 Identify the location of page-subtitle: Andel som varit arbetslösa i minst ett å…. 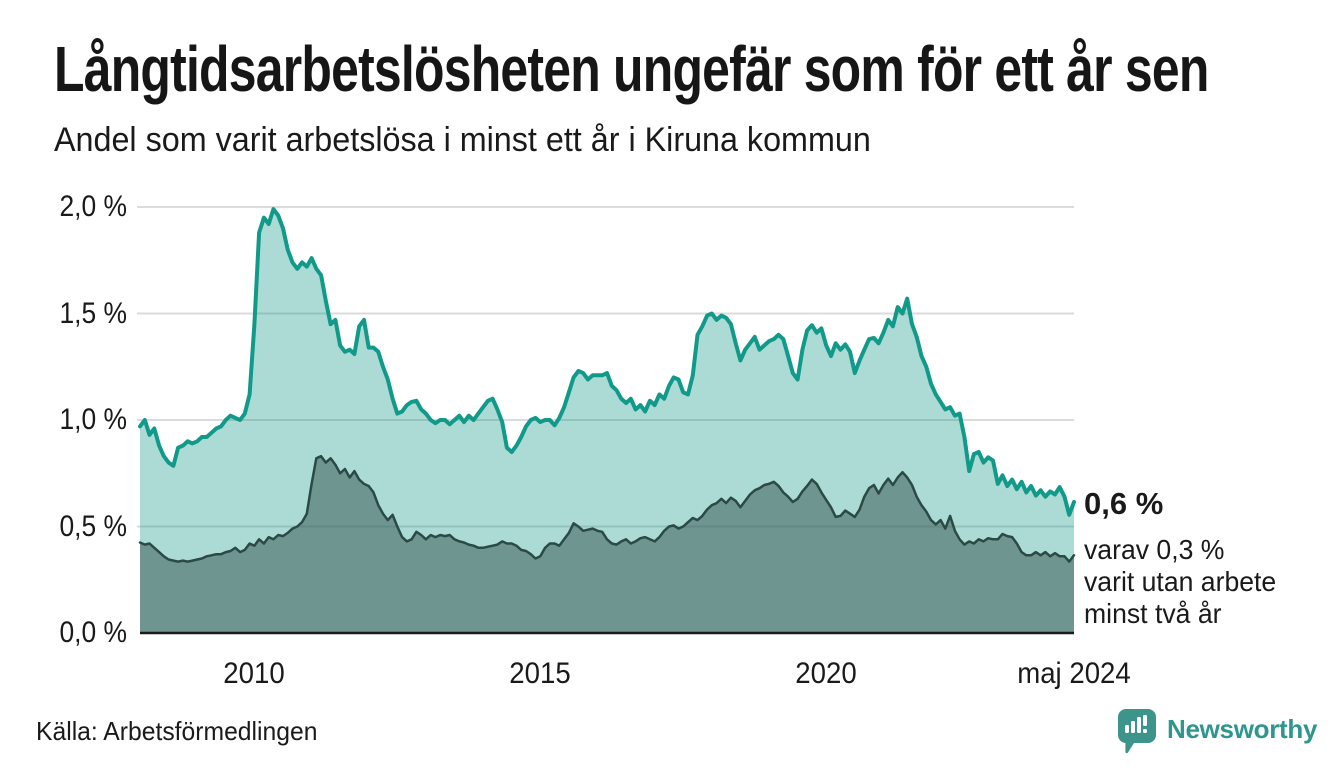
(462, 140).